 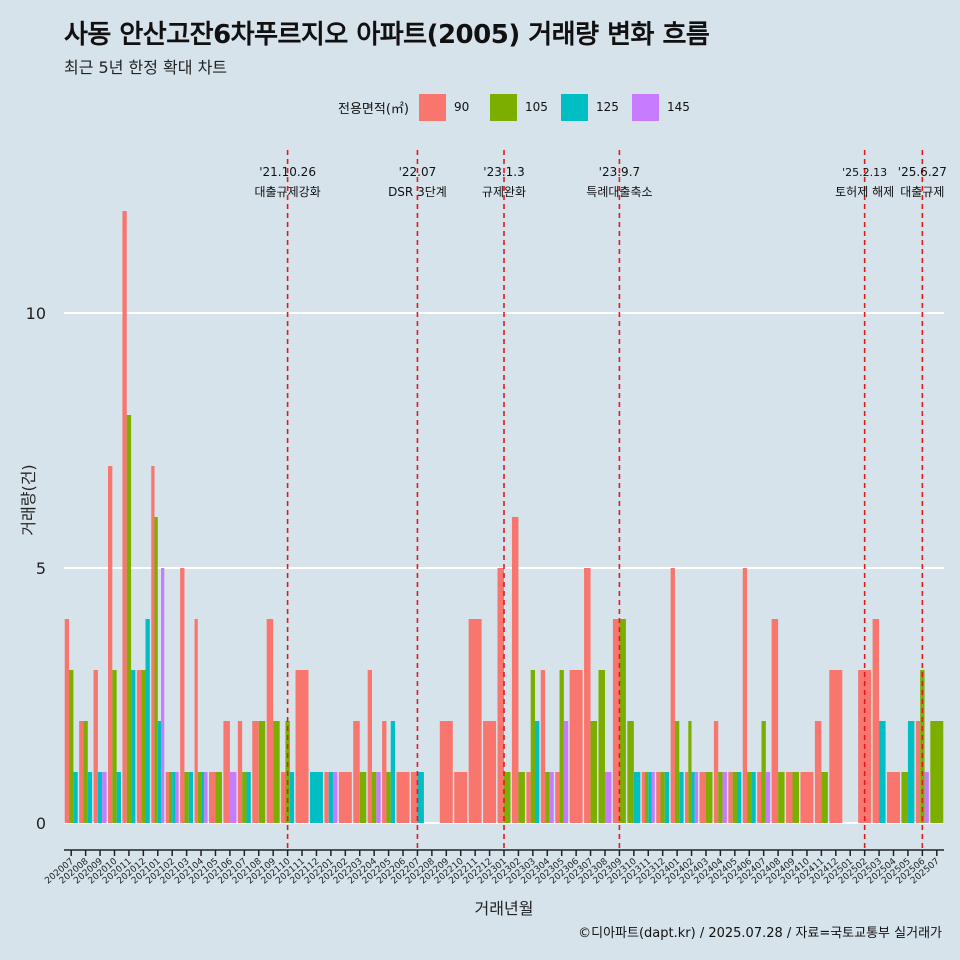 What do you see at coordinates (461, 107) in the screenshot?
I see `legend-label-90: 90` at bounding box center [461, 107].